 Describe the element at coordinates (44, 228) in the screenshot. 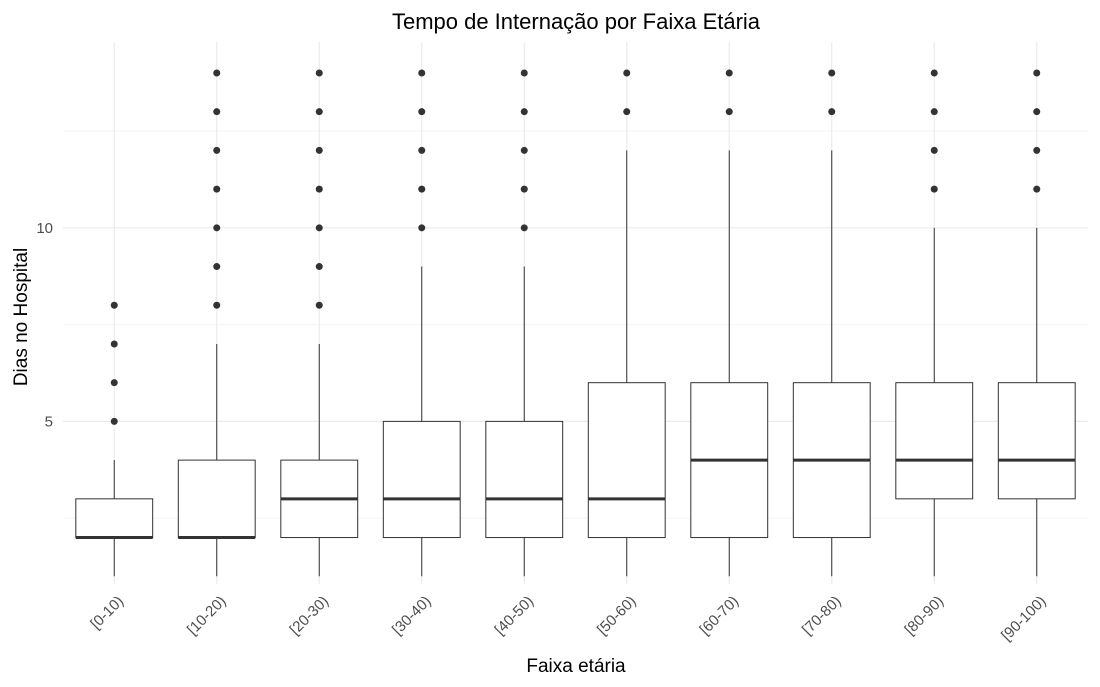

I see `y-tick-label: 10` at that location.